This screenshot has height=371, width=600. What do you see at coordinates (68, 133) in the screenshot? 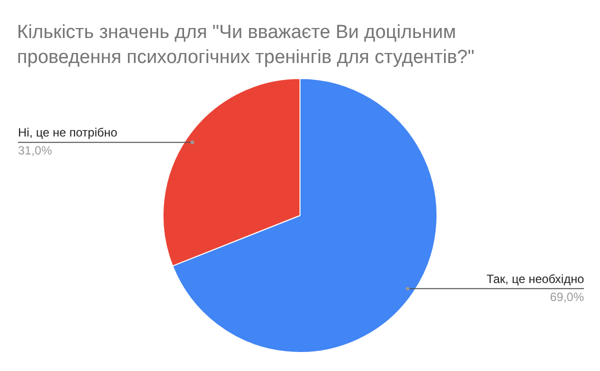
I see `slice-label: Ні, це не потрібно` at bounding box center [68, 133].